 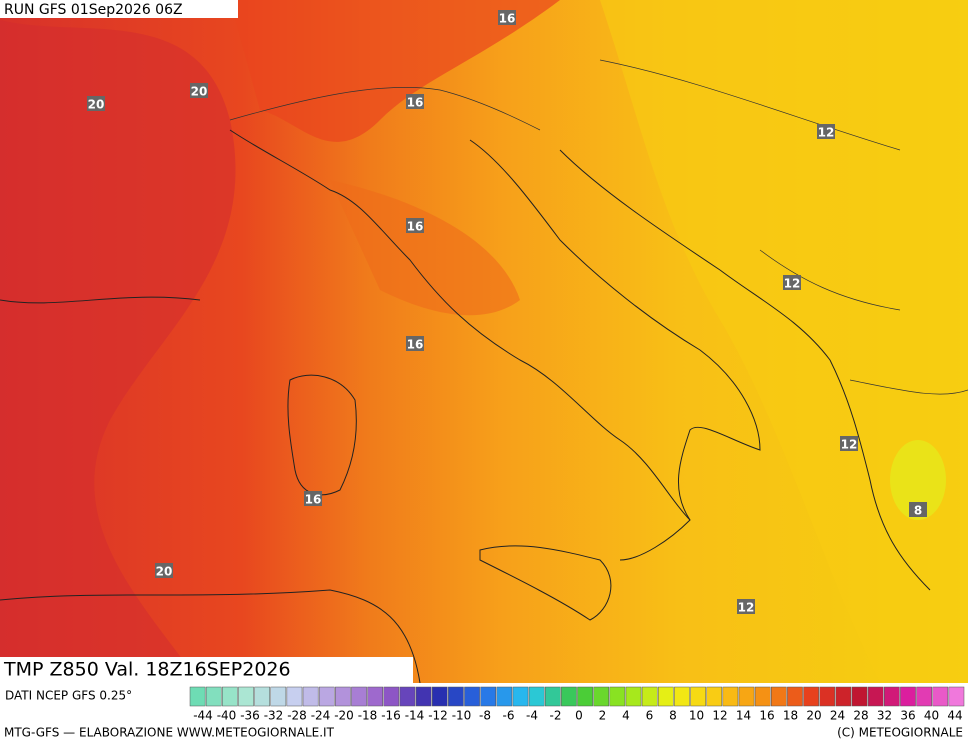 What do you see at coordinates (579, 716) in the screenshot?
I see `scale-label: 0` at bounding box center [579, 716].